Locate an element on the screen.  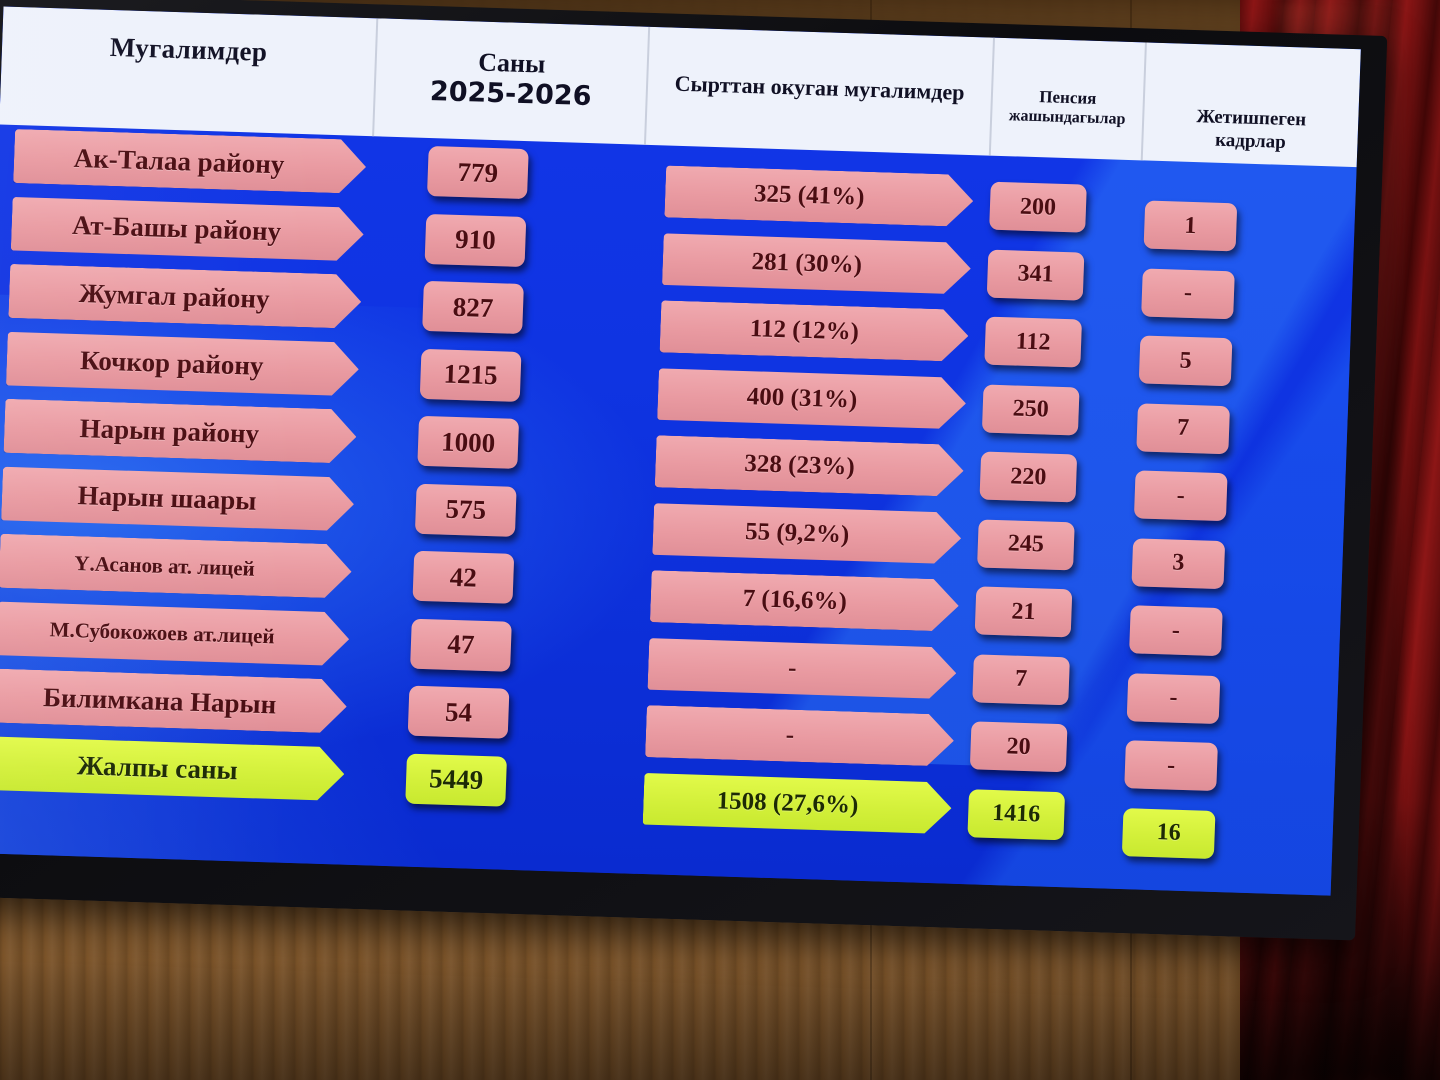
row-pension-cell: 7 is located at coordinates (1021, 679).